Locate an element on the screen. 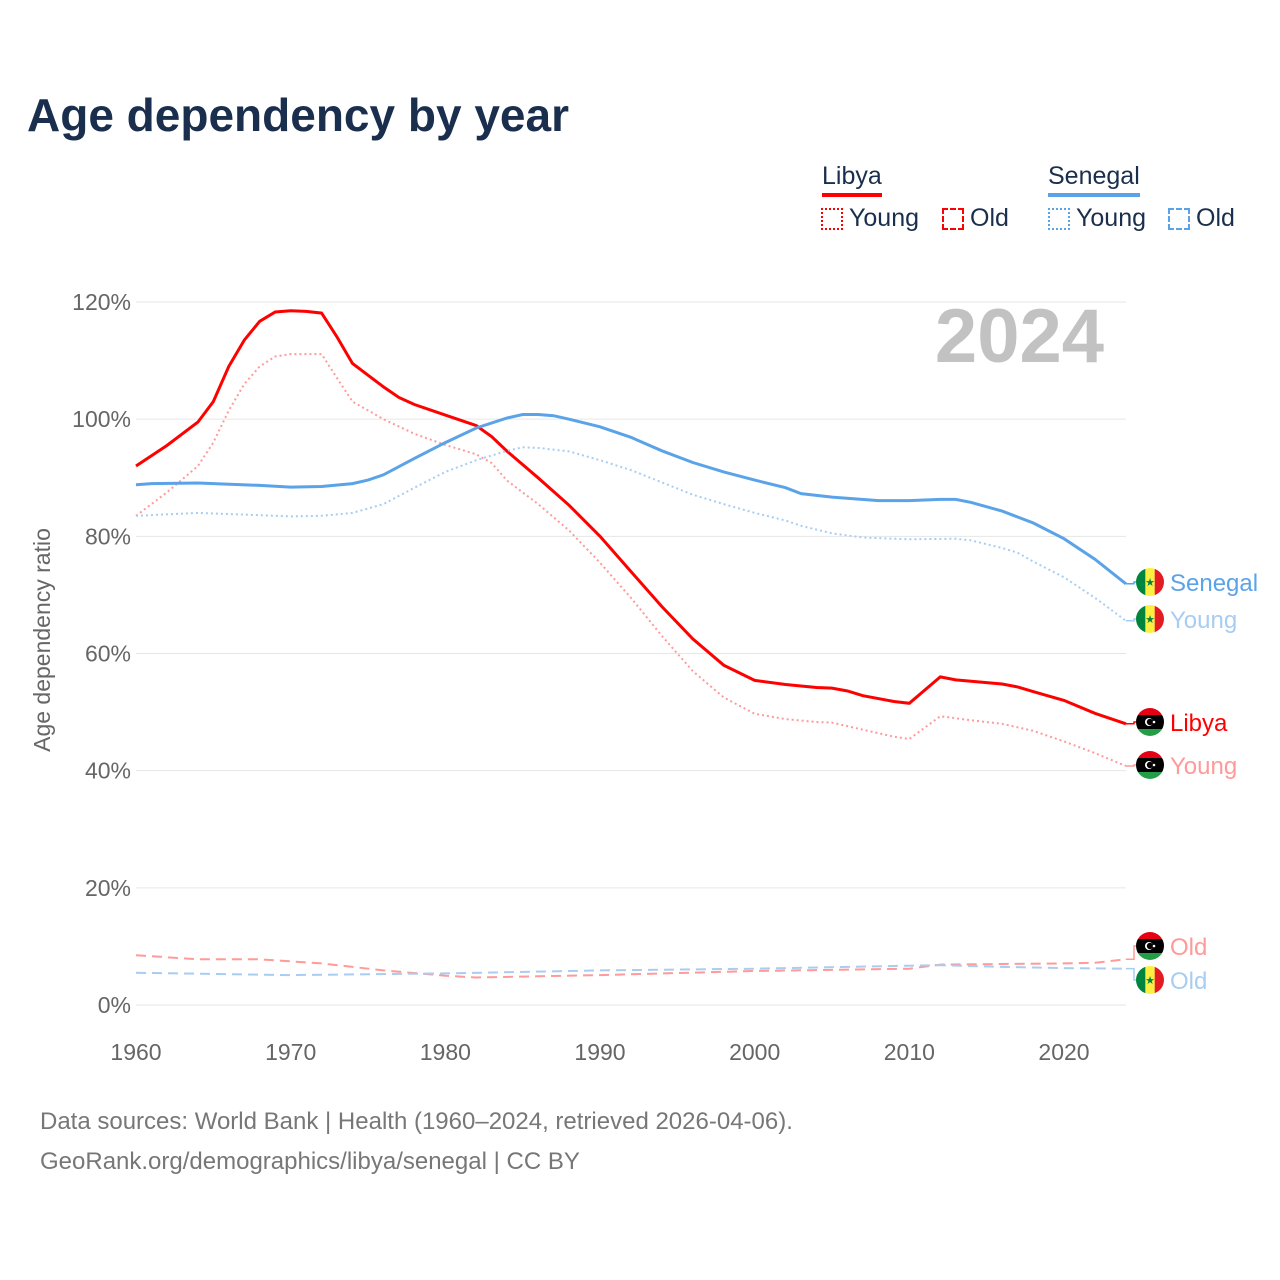 Image resolution: width=1280 pixels, height=1280 pixels. x-tick-label: 2010 is located at coordinates (909, 1052).